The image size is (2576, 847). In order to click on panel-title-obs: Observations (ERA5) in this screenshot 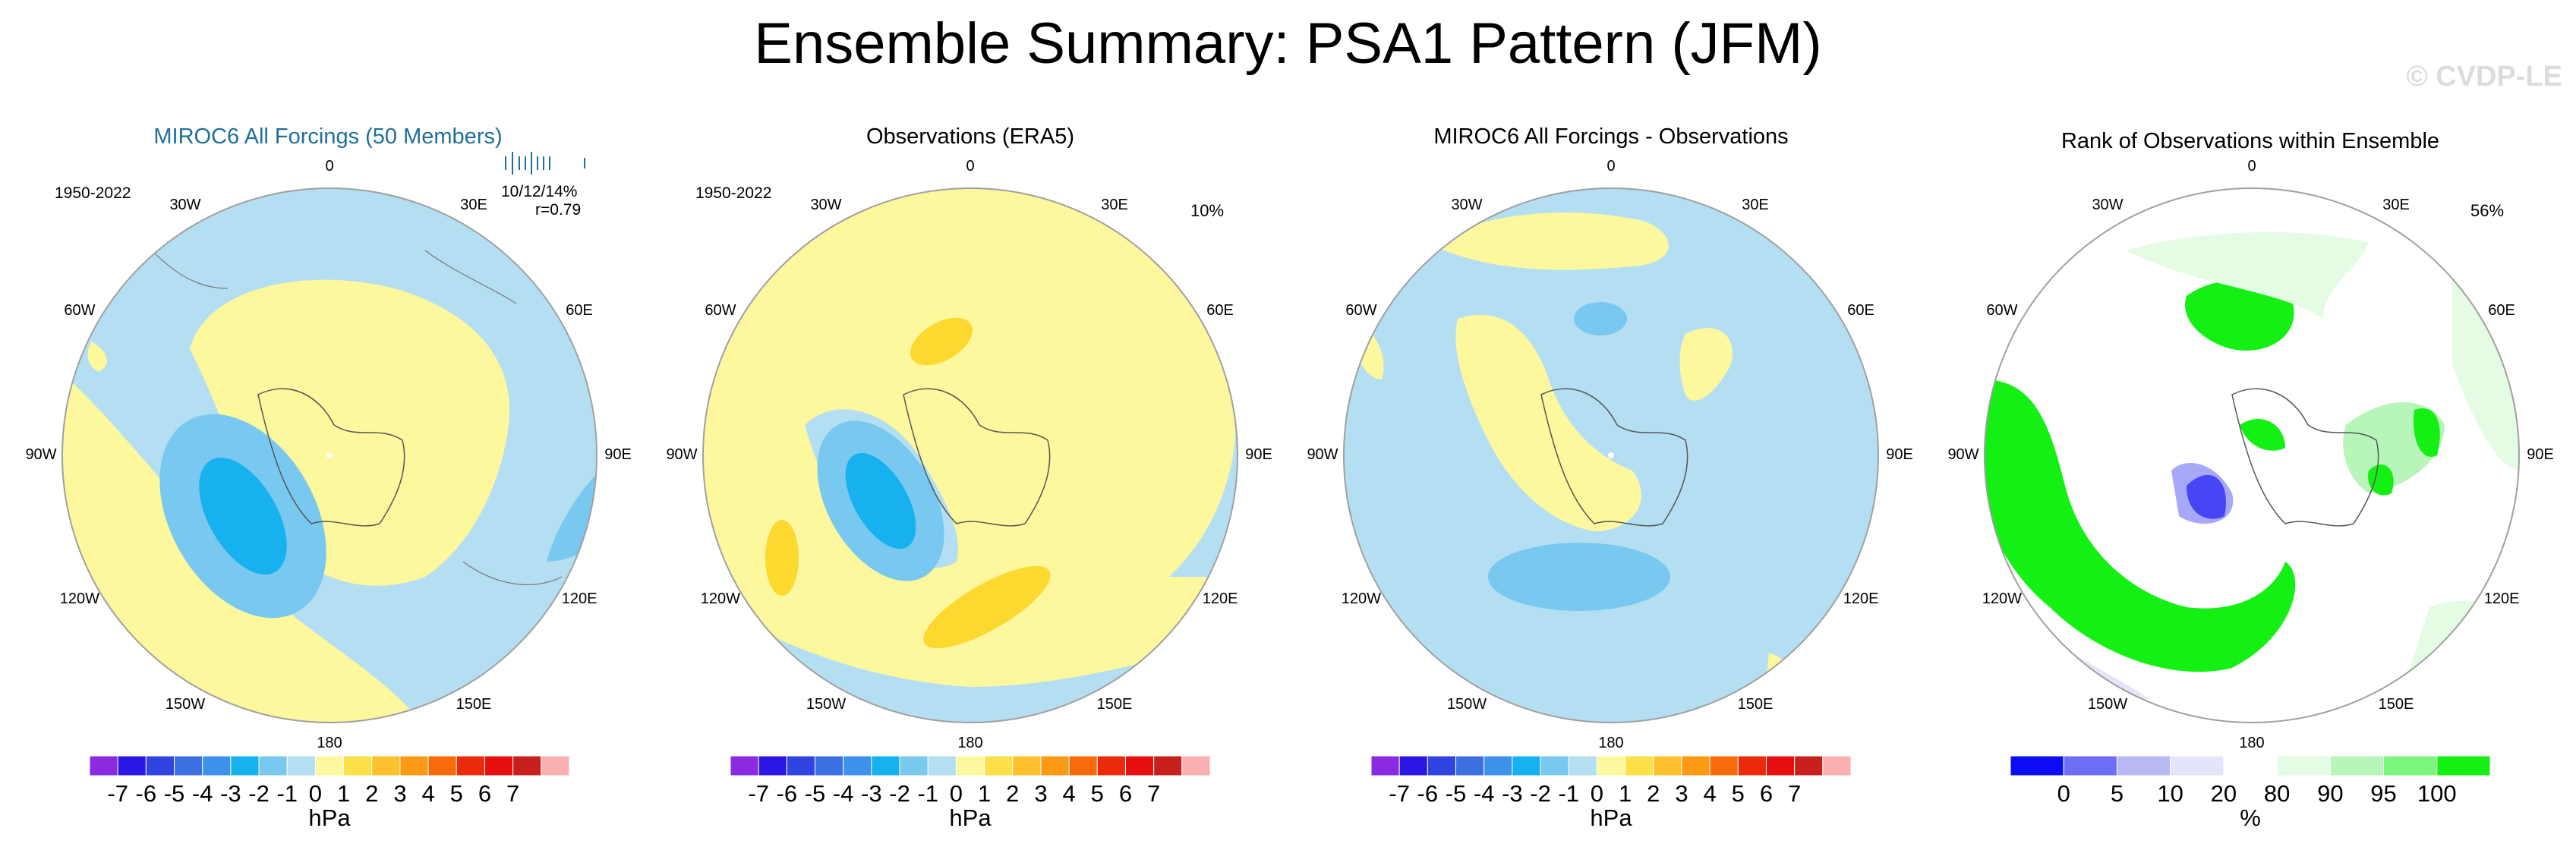, I will do `click(970, 136)`.